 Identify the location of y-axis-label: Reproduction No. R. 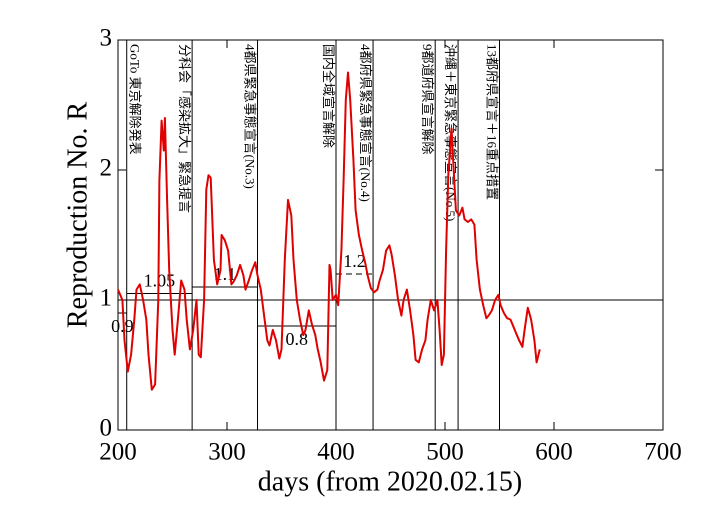
(77, 215).